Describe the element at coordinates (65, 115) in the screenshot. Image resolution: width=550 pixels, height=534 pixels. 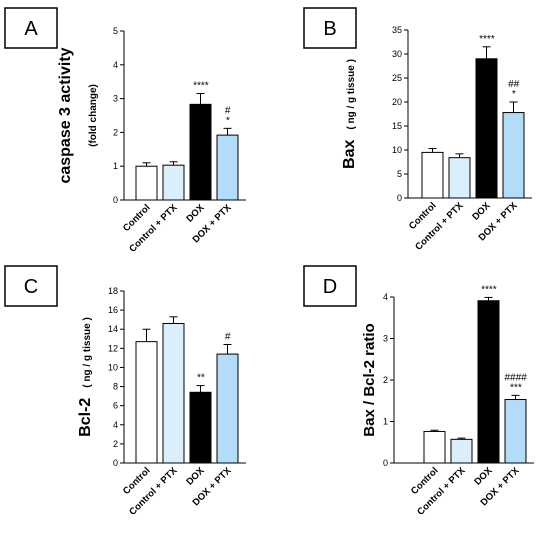
I see `y-axis-label: caspase 3 activity` at that location.